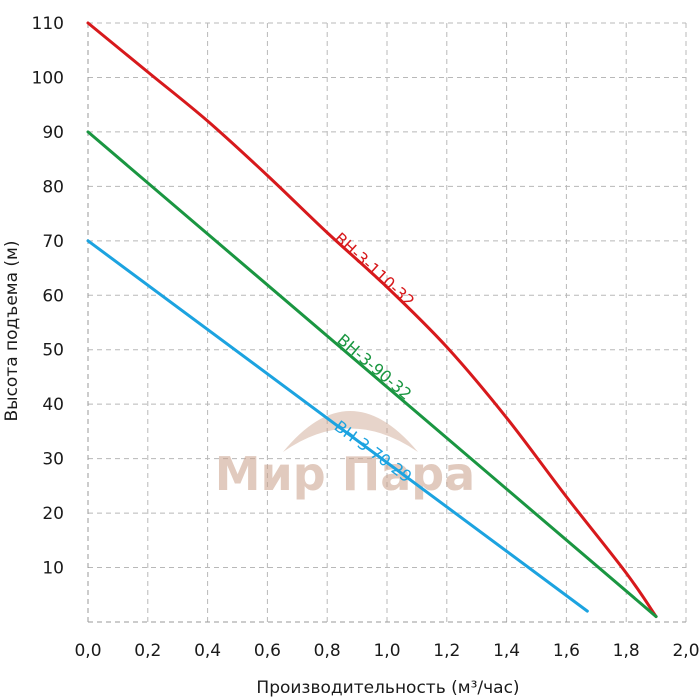  Describe the element at coordinates (267, 651) in the screenshot. I see `x-tick-label: 0,6` at that location.